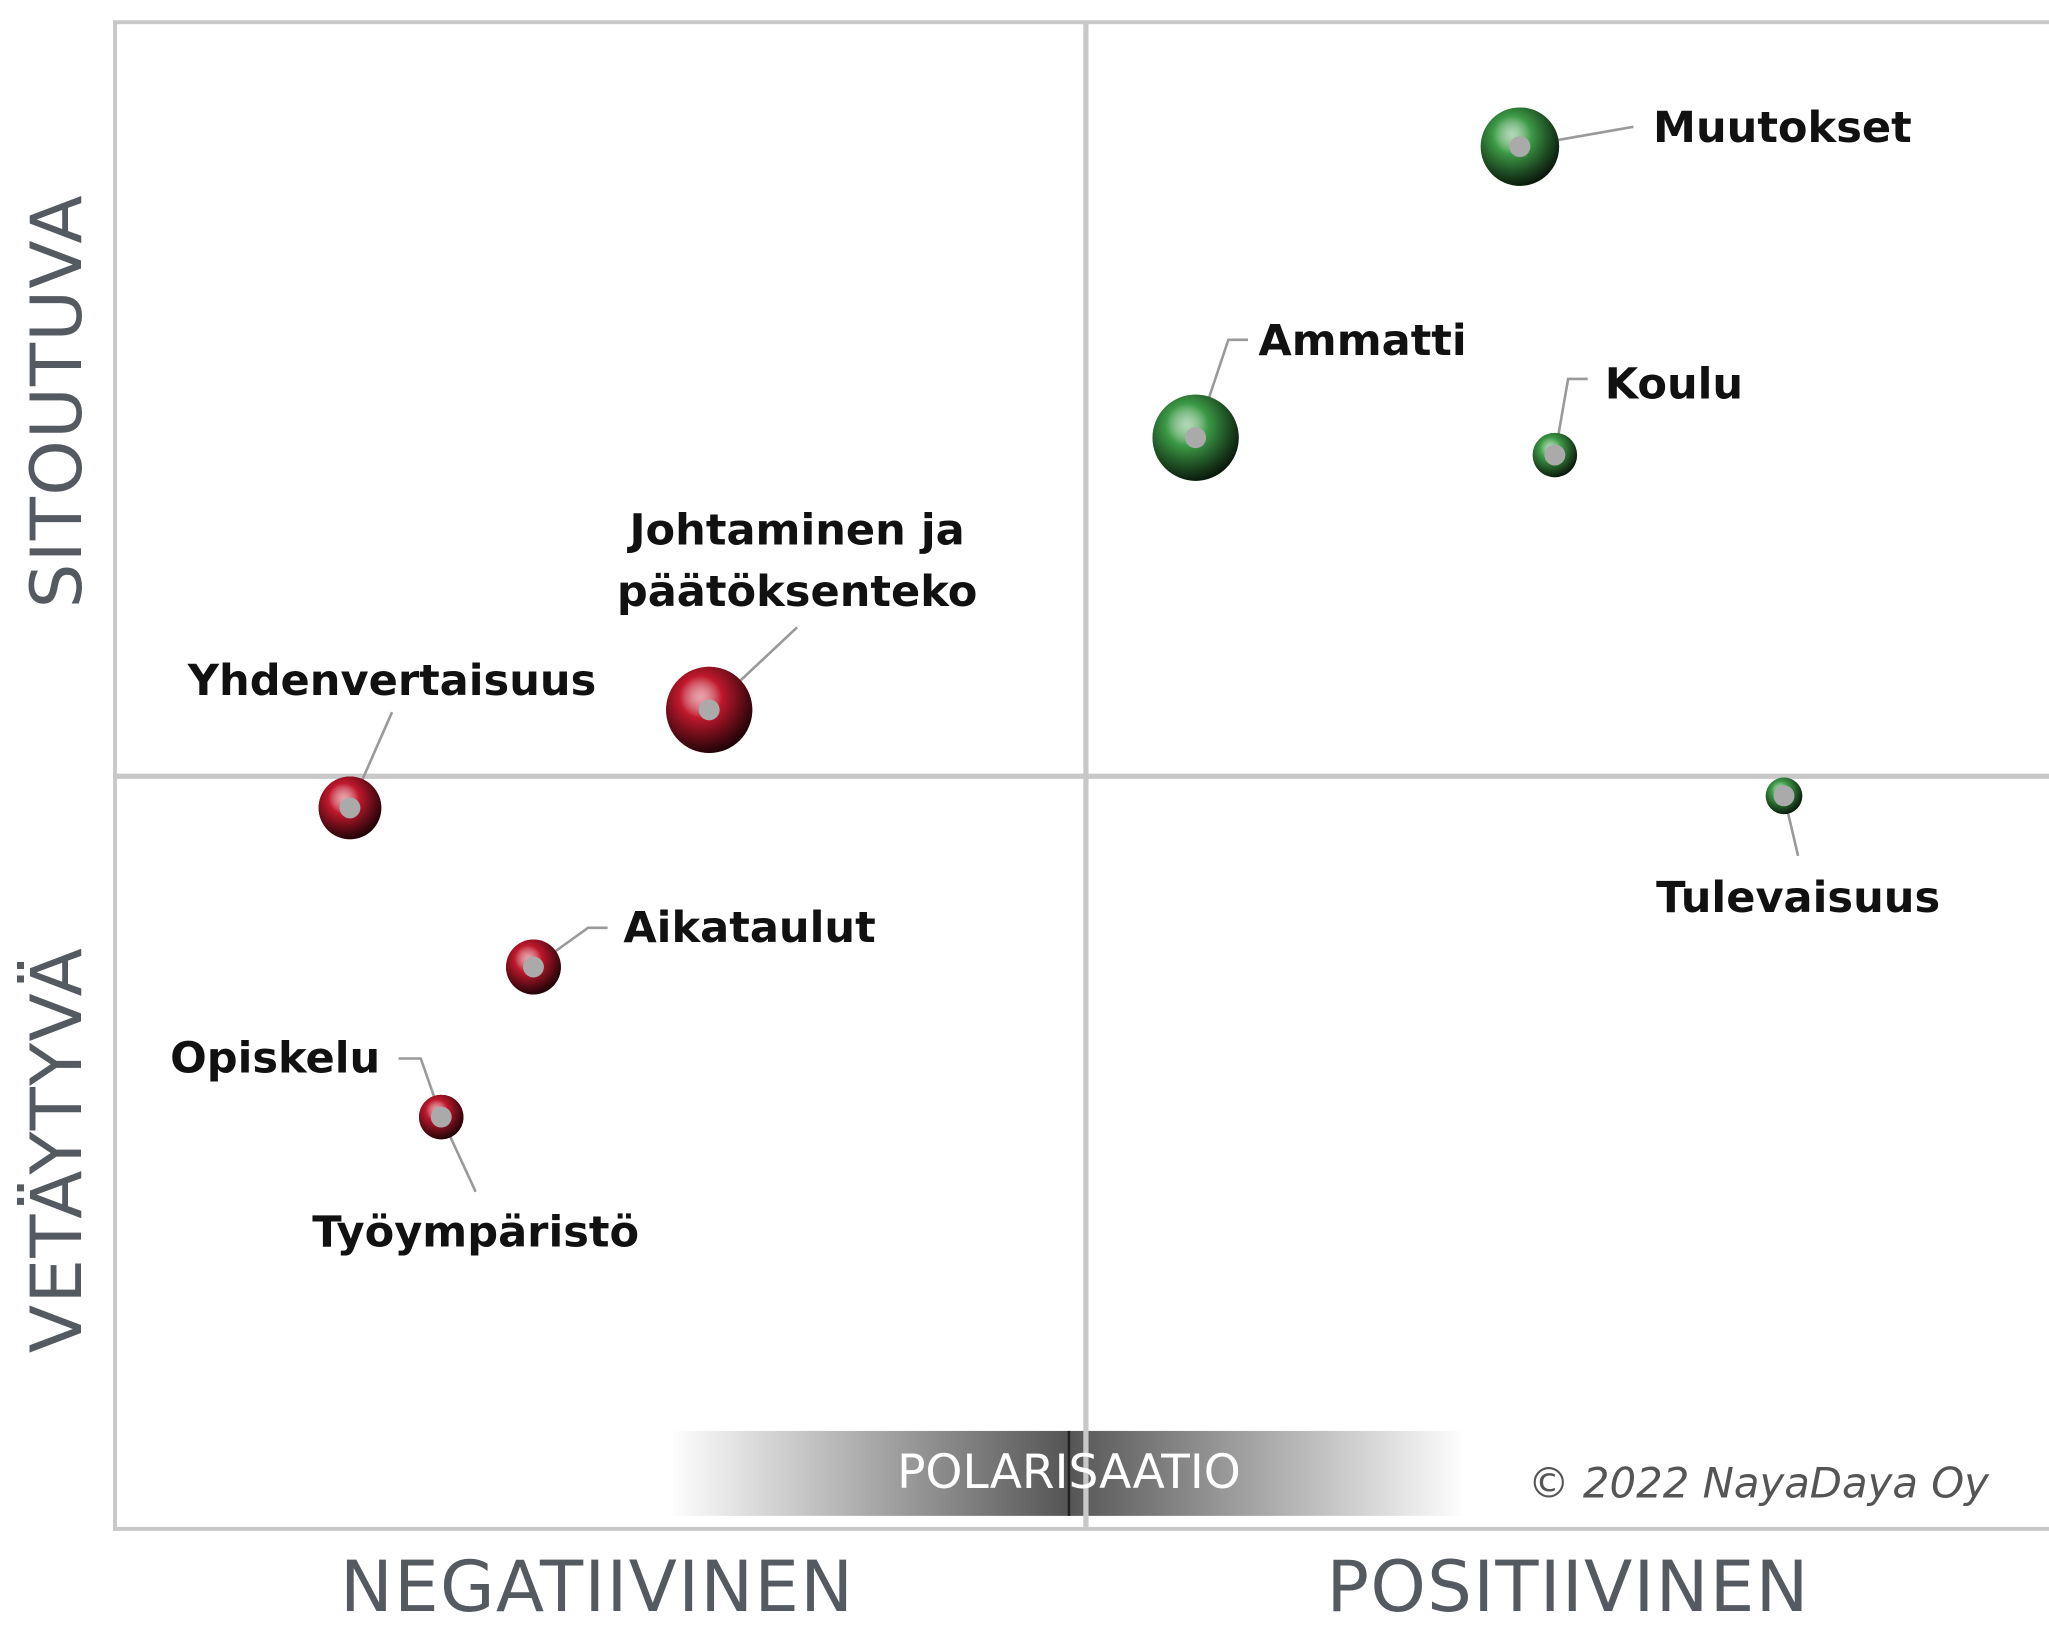  What do you see at coordinates (597, 1585) in the screenshot?
I see `x-label-left: NEGATIIVINEN` at bounding box center [597, 1585].